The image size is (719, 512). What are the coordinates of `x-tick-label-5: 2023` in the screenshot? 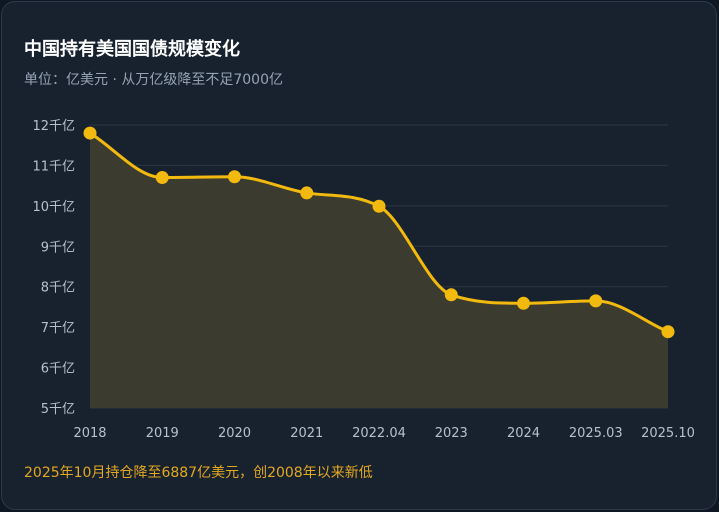 It's located at (451, 433).